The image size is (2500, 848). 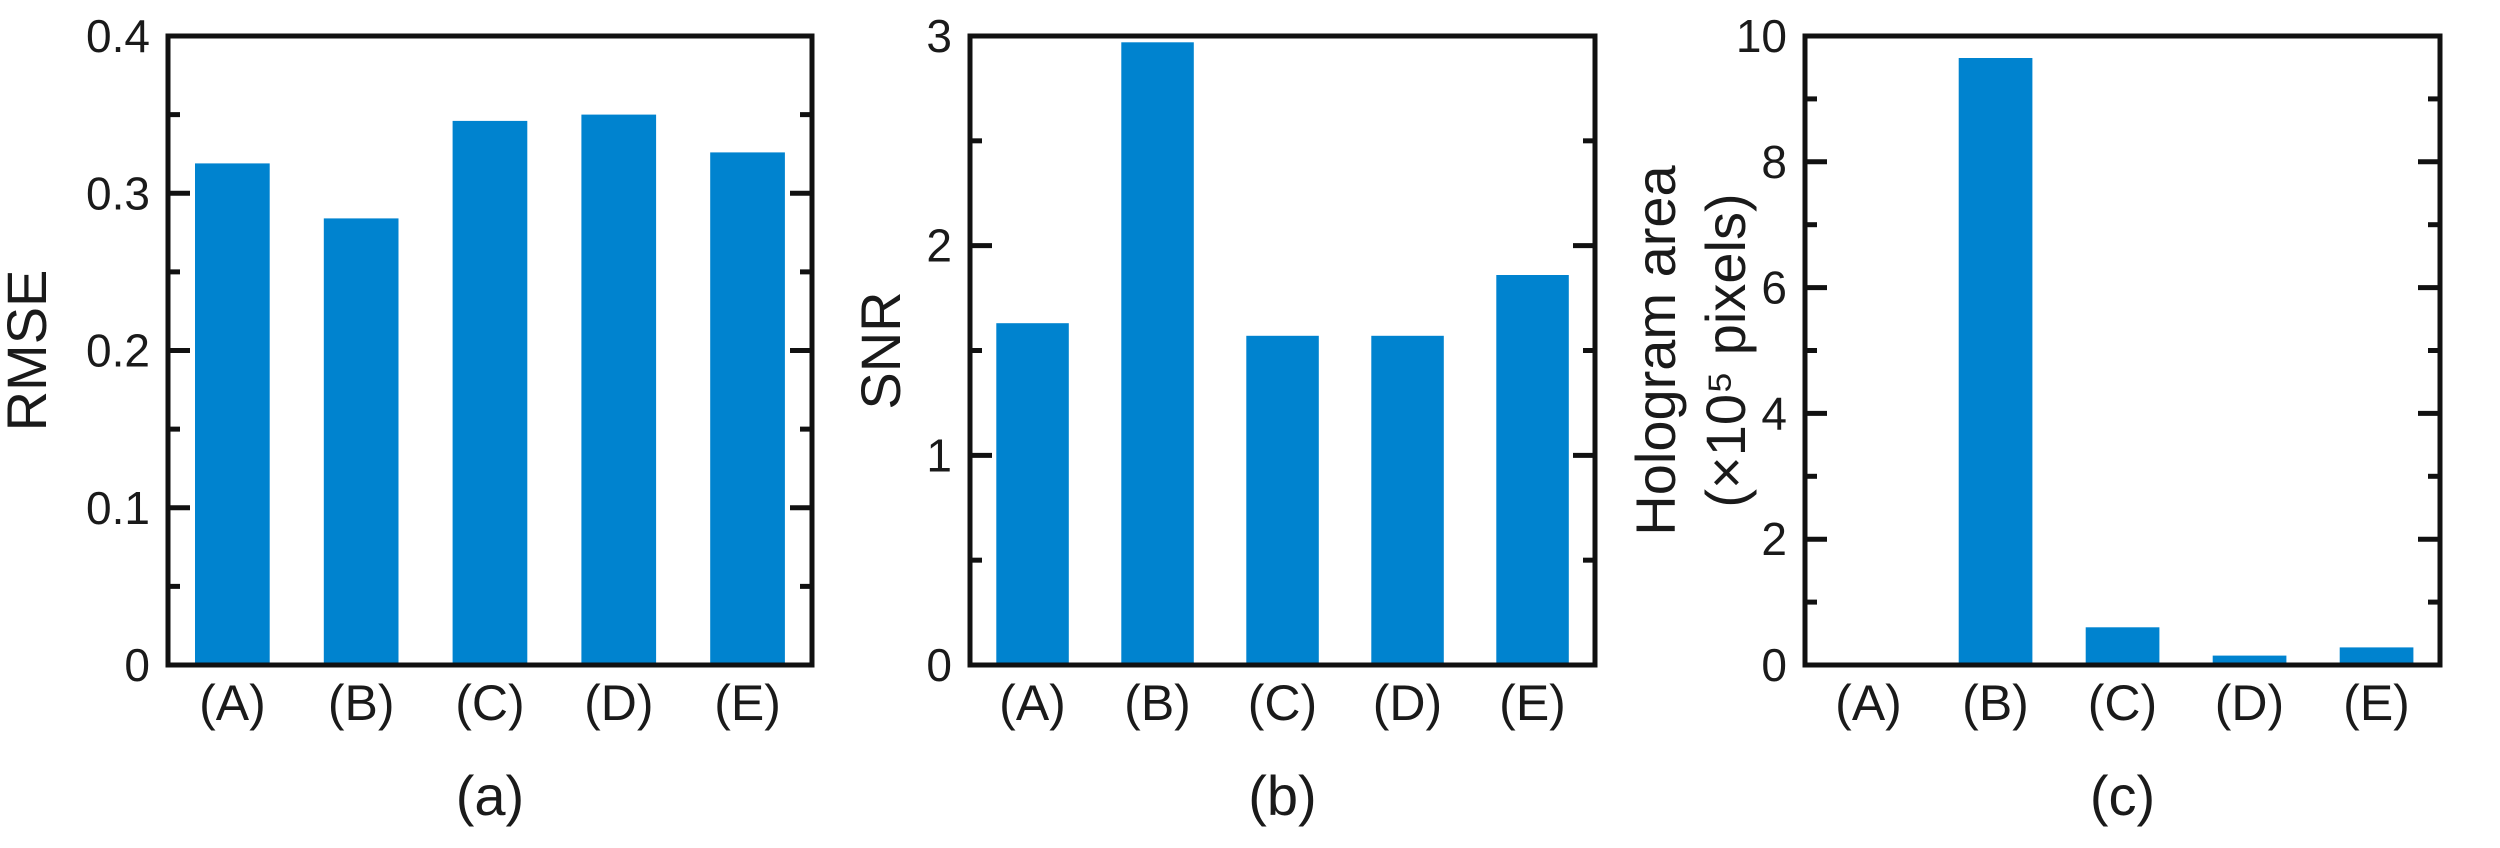 What do you see at coordinates (118, 193) in the screenshot?
I see `y-tick-label: 0.3` at bounding box center [118, 193].